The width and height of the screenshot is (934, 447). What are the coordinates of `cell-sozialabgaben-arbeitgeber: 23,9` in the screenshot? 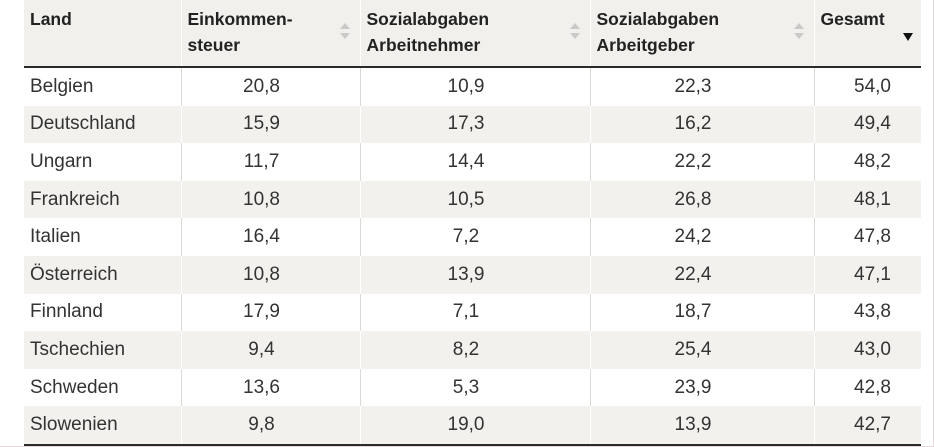 It's located at (701, 387).